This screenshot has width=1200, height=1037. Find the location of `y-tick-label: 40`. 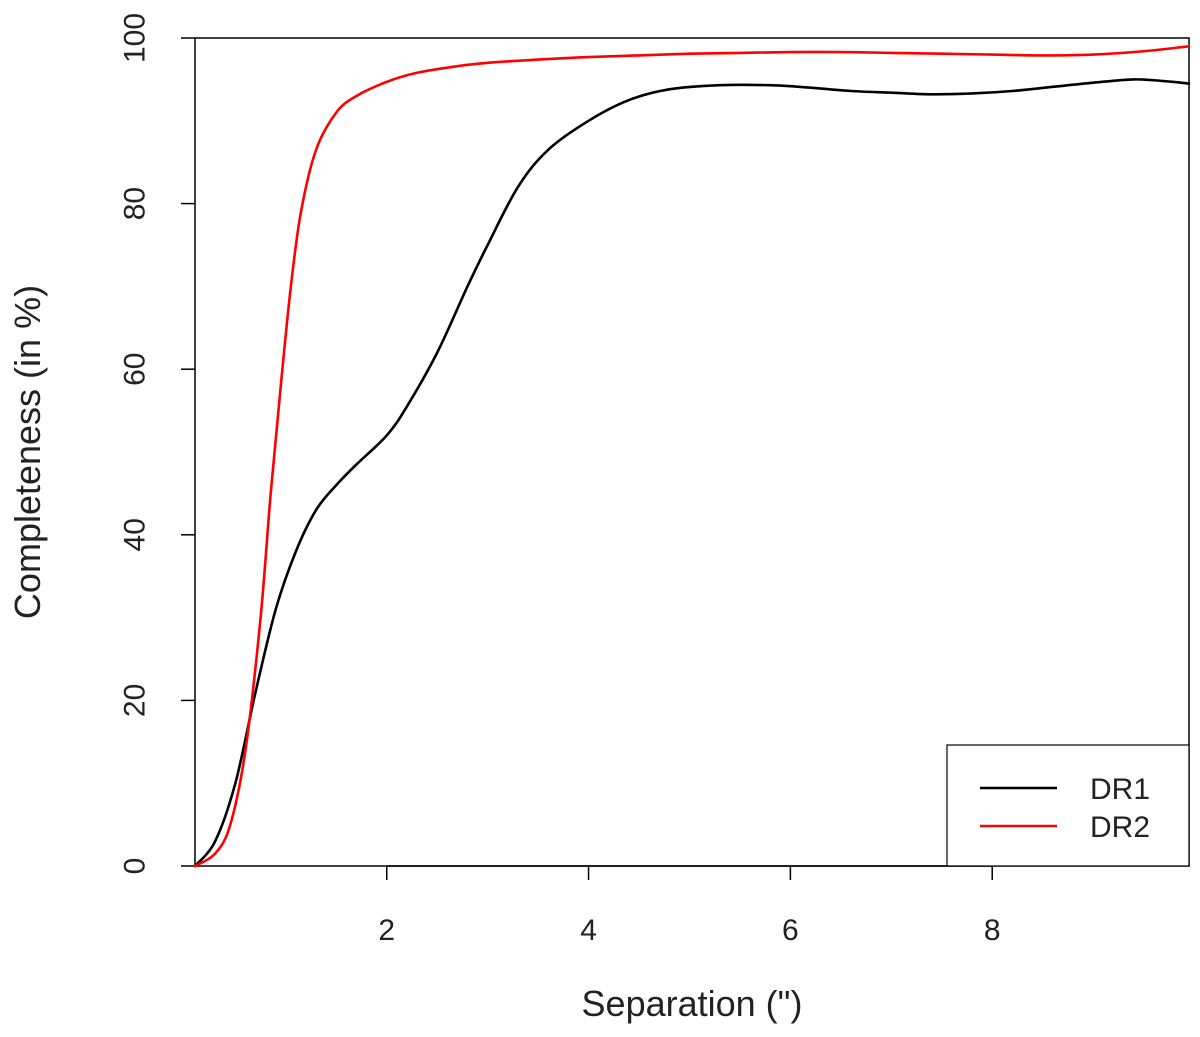

y-tick-label: 40 is located at coordinates (135, 534).